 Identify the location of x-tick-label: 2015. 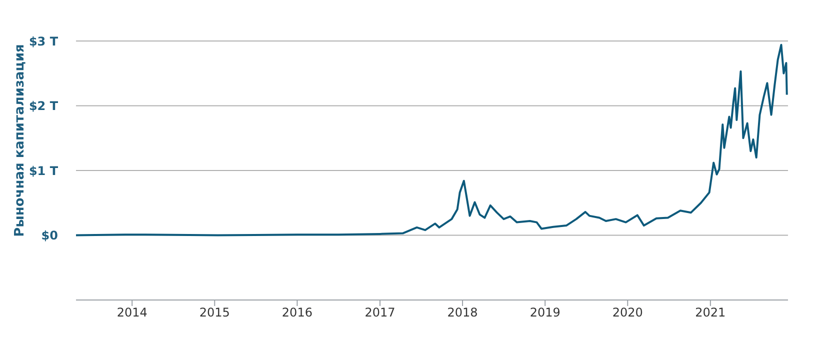
(214, 313).